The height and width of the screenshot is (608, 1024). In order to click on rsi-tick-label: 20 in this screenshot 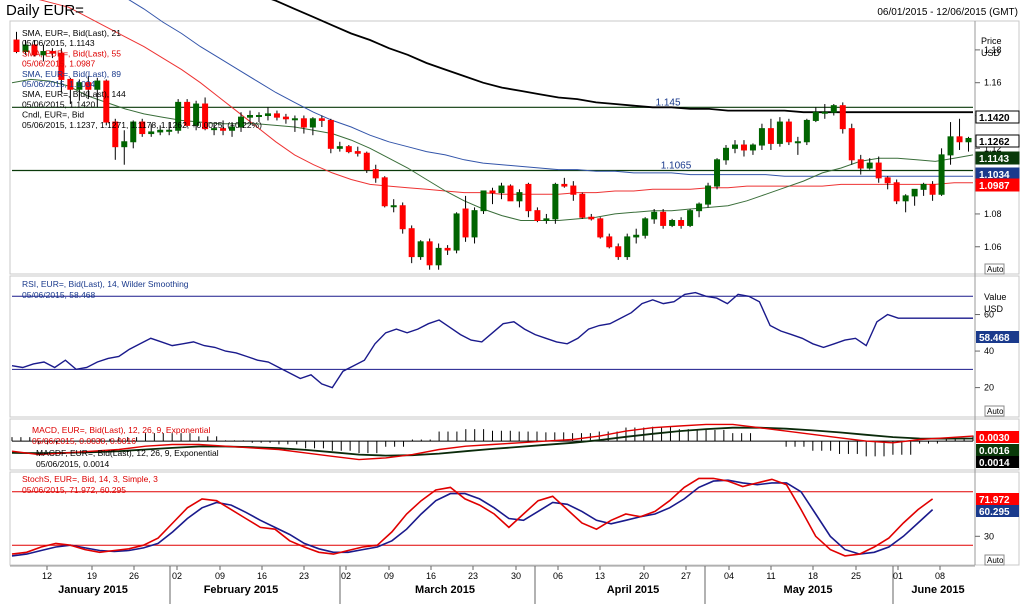, I will do `click(989, 388)`.